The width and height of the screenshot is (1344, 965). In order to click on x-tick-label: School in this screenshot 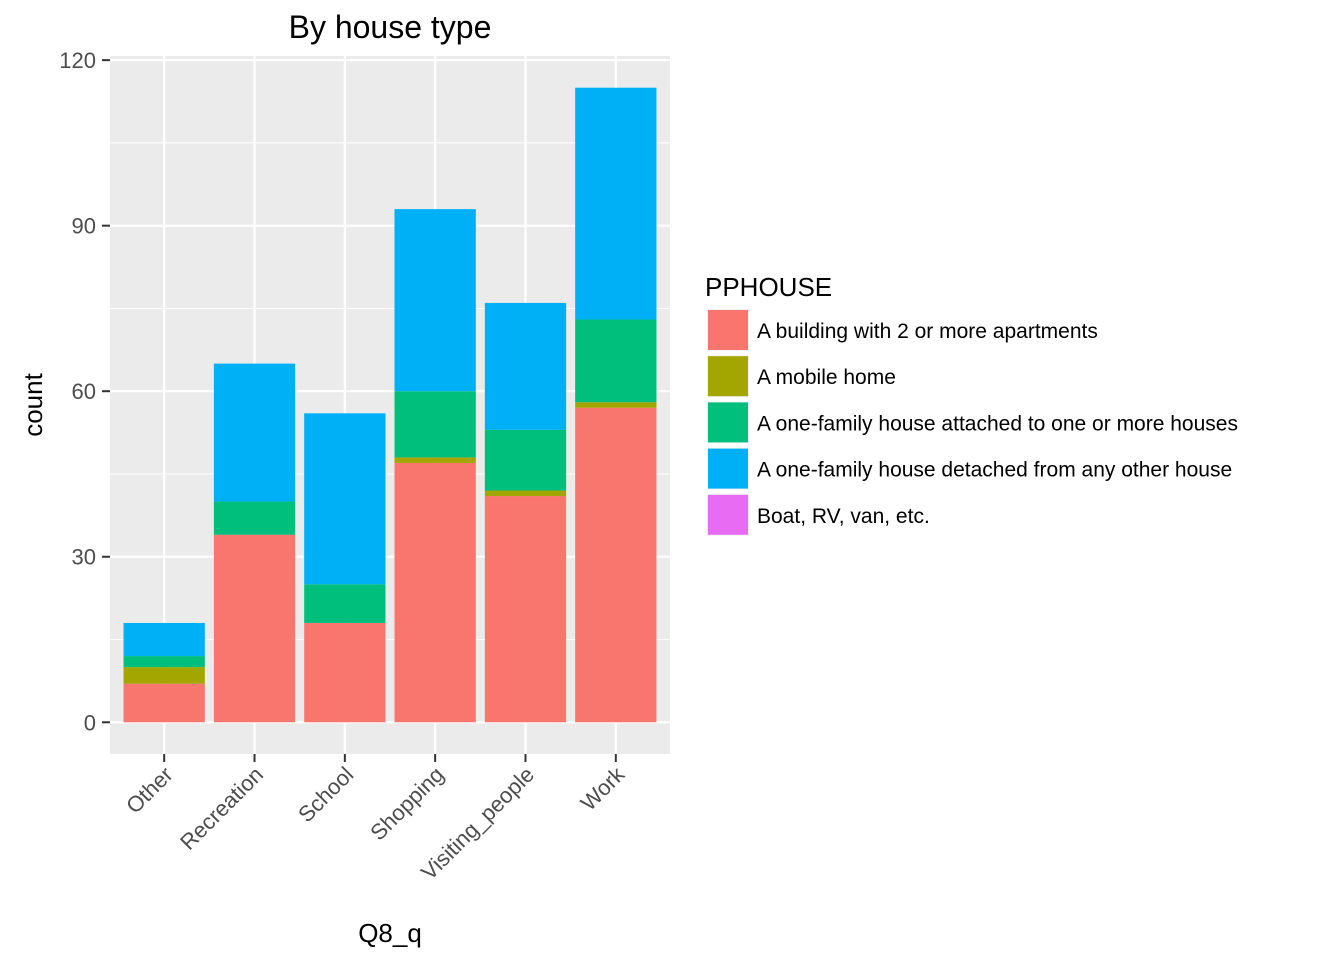, I will do `click(325, 794)`.